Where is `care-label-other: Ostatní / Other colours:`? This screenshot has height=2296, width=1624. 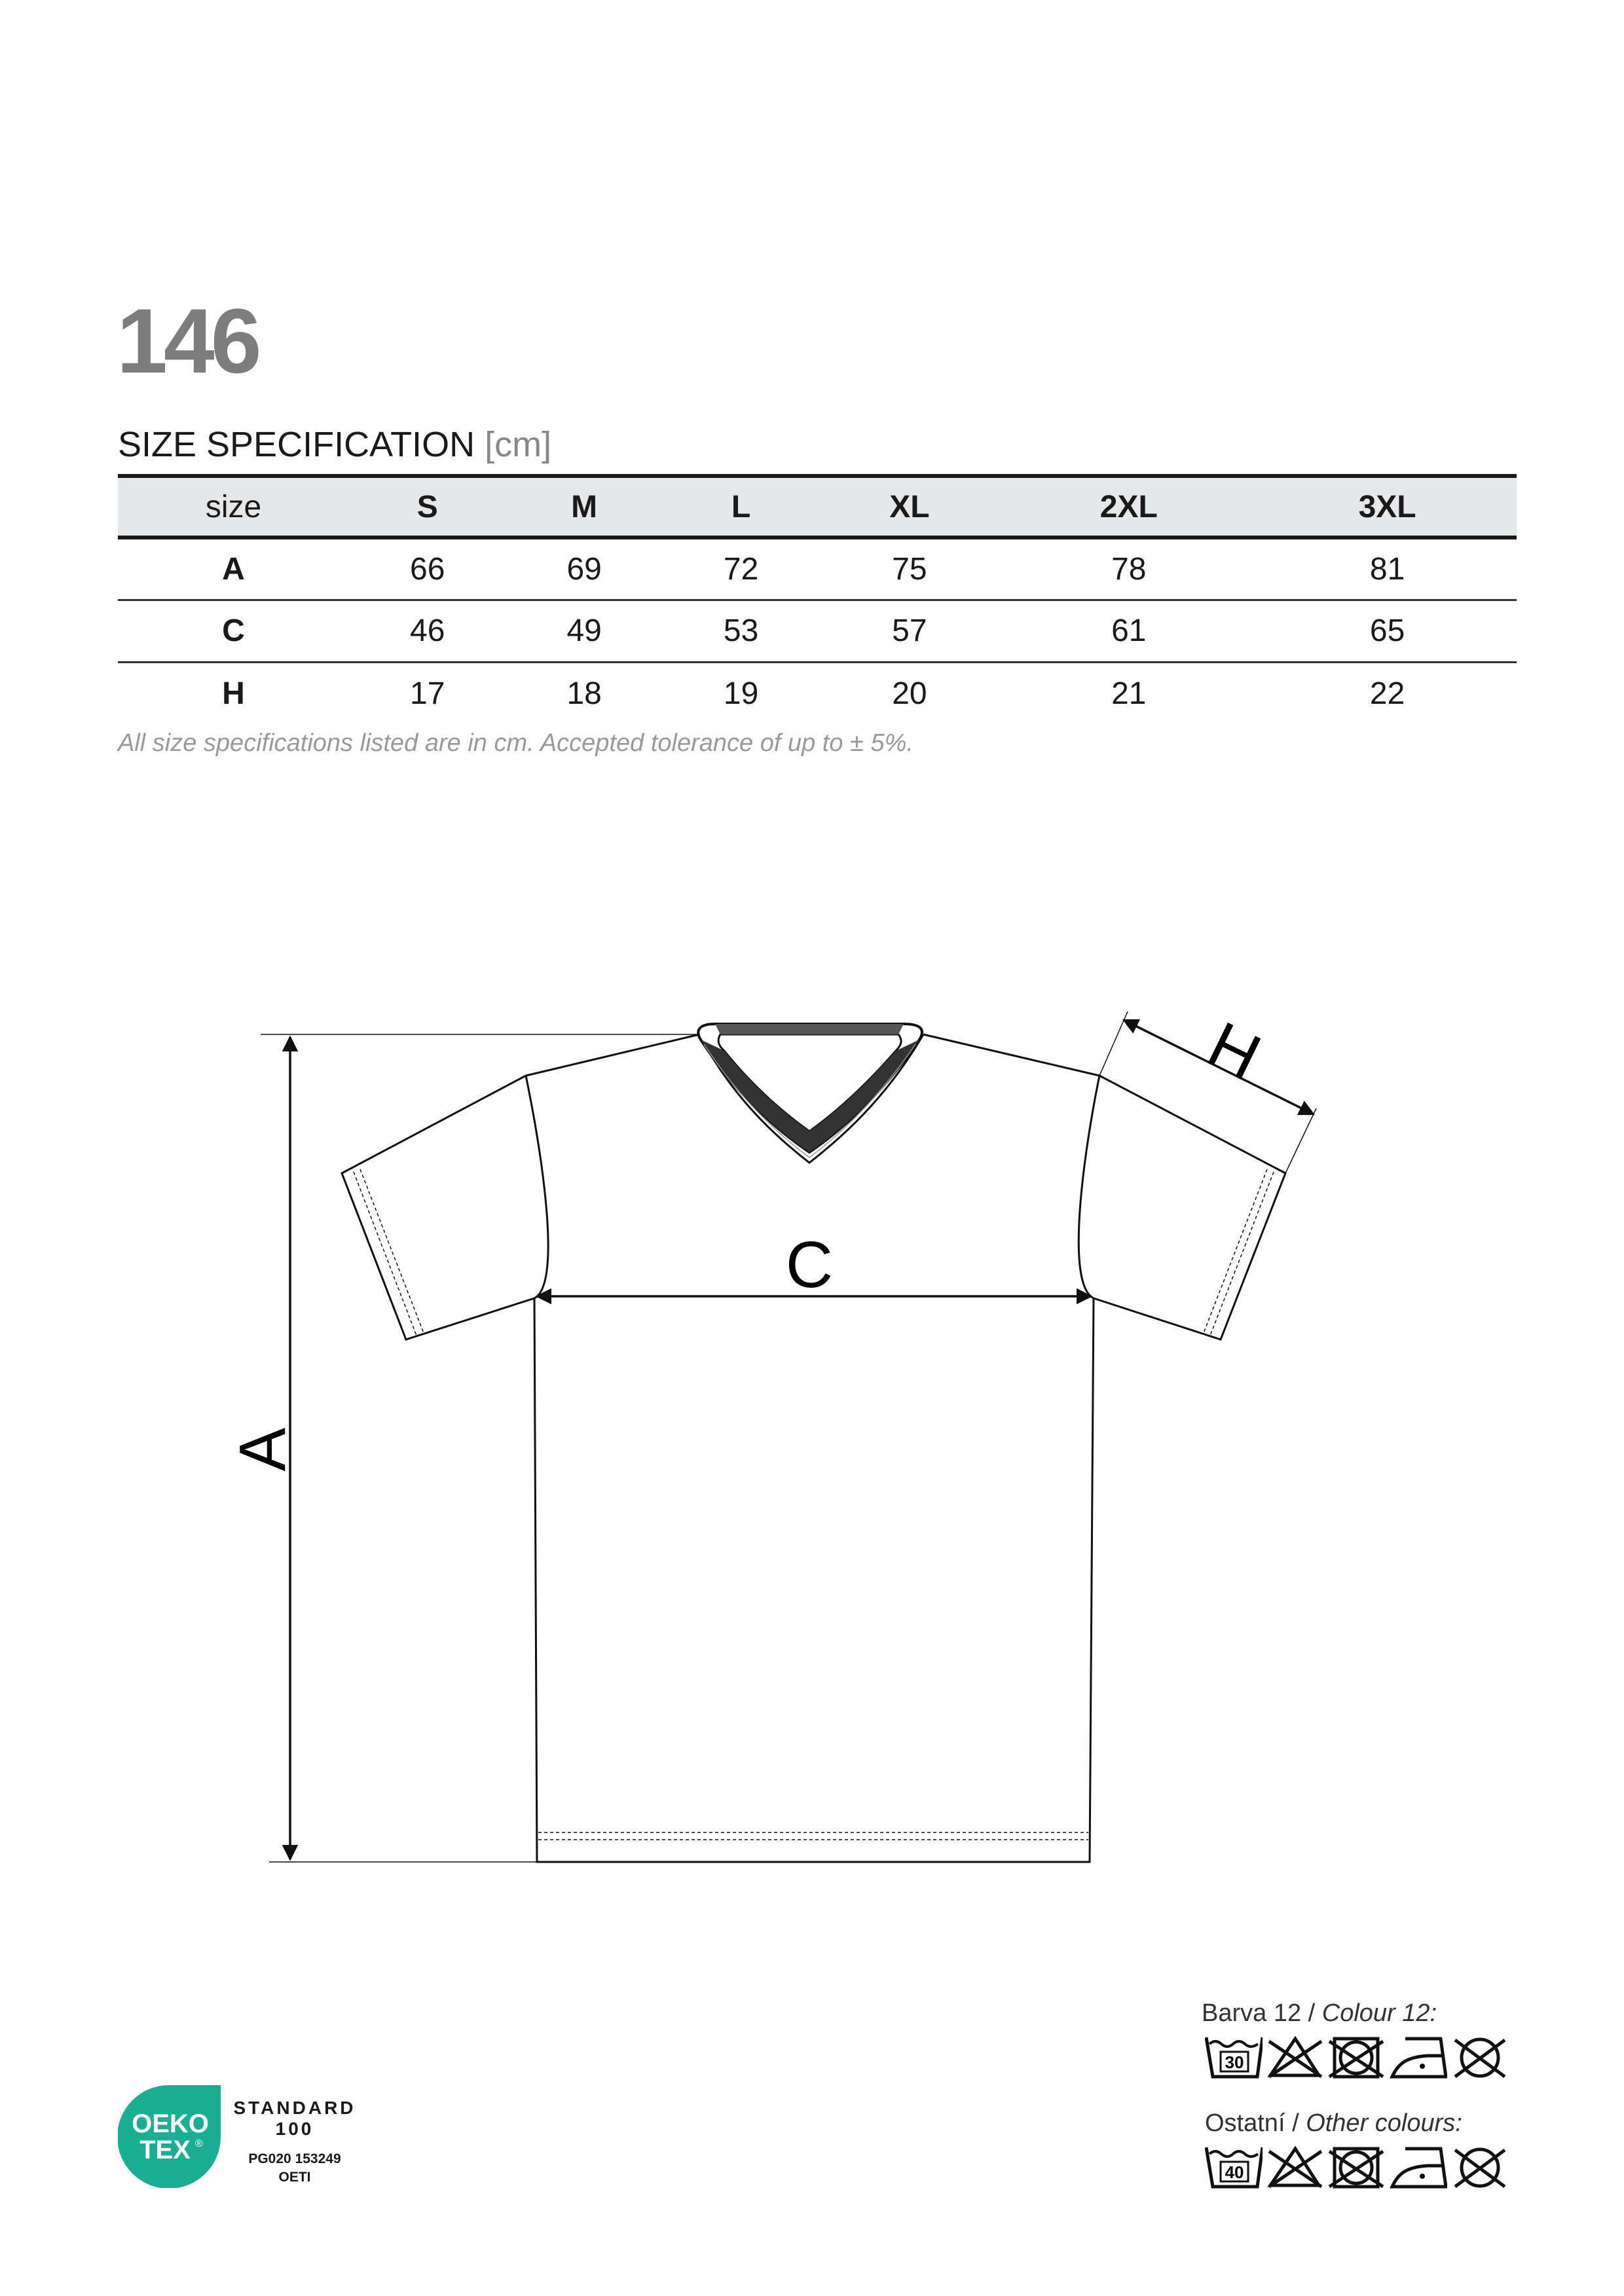 care-label-other: Ostatní / Other colours: is located at coordinates (1333, 2123).